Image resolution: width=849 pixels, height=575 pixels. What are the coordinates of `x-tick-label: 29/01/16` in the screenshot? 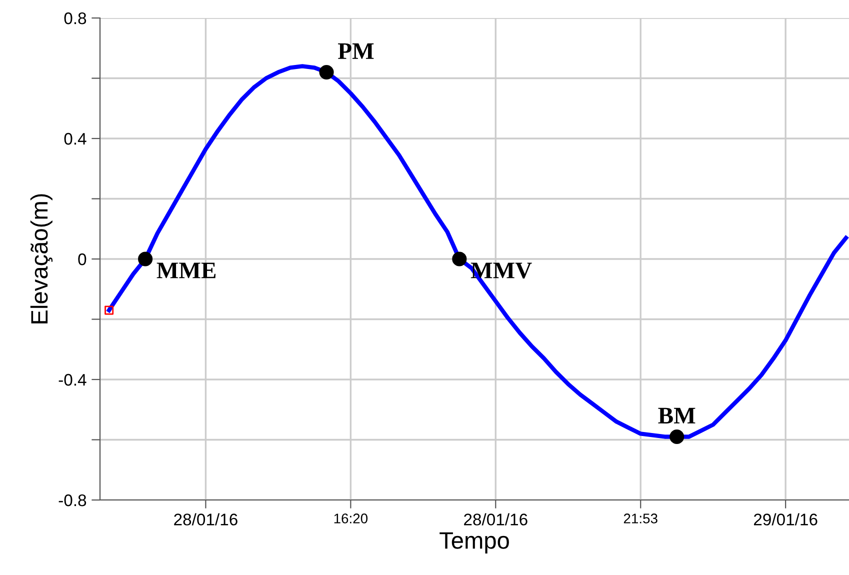 It's located at (786, 519).